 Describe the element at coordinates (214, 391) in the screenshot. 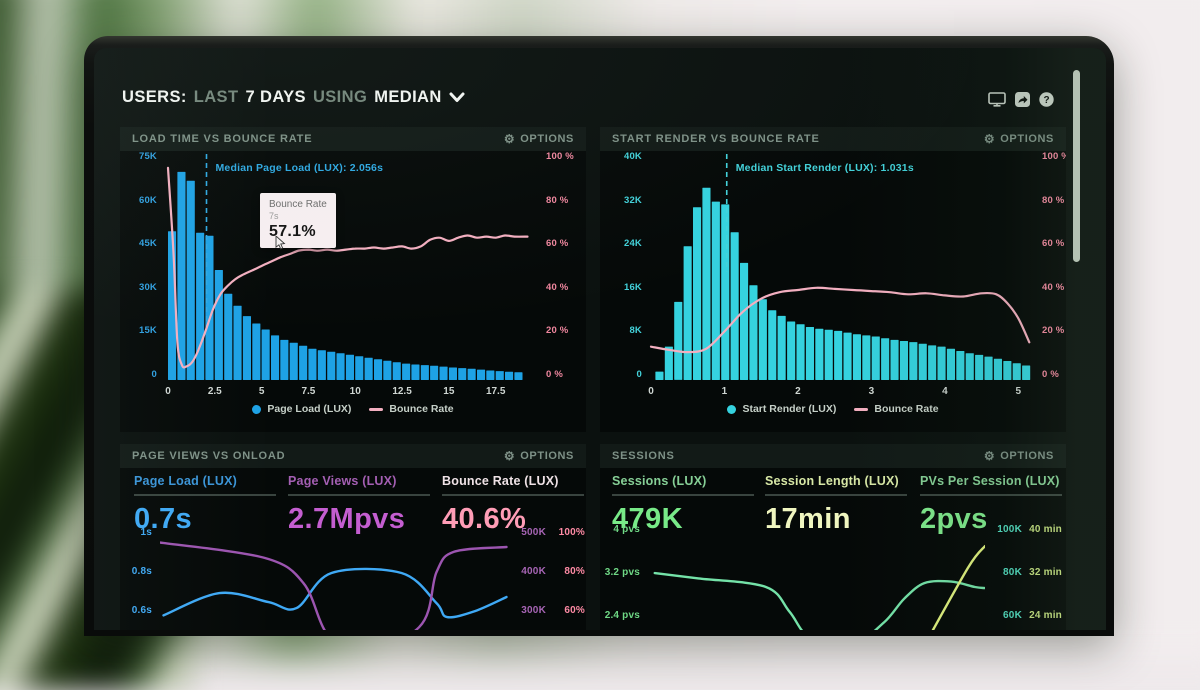

I see `x-axis-tick: 2.5` at that location.